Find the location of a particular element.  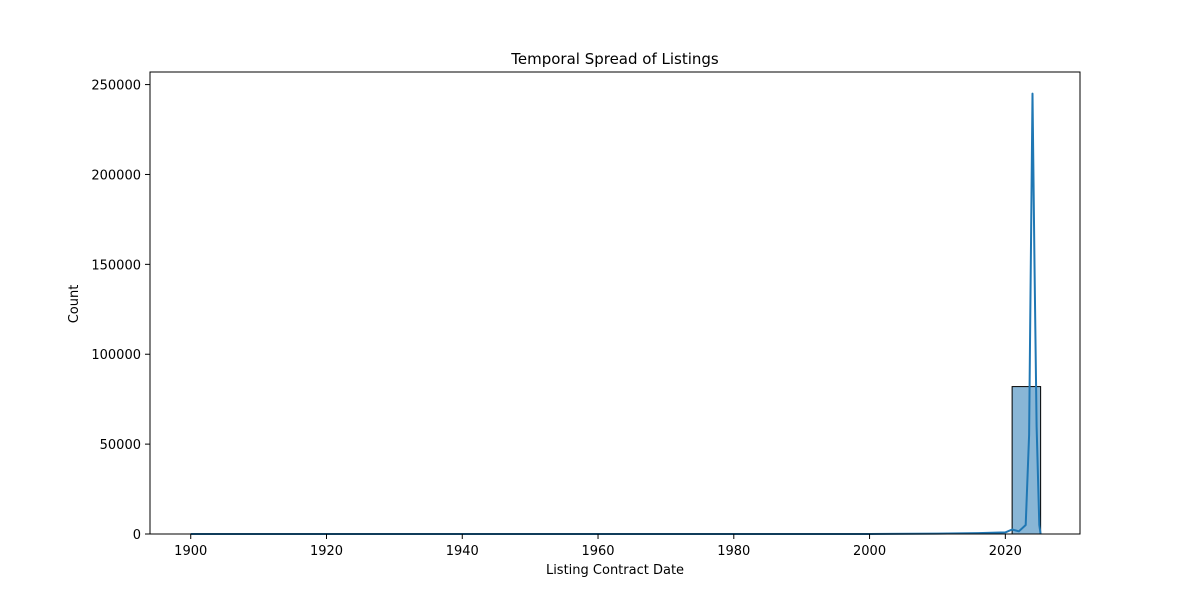

x-axis-label: Listing Contract Date is located at coordinates (615, 570).